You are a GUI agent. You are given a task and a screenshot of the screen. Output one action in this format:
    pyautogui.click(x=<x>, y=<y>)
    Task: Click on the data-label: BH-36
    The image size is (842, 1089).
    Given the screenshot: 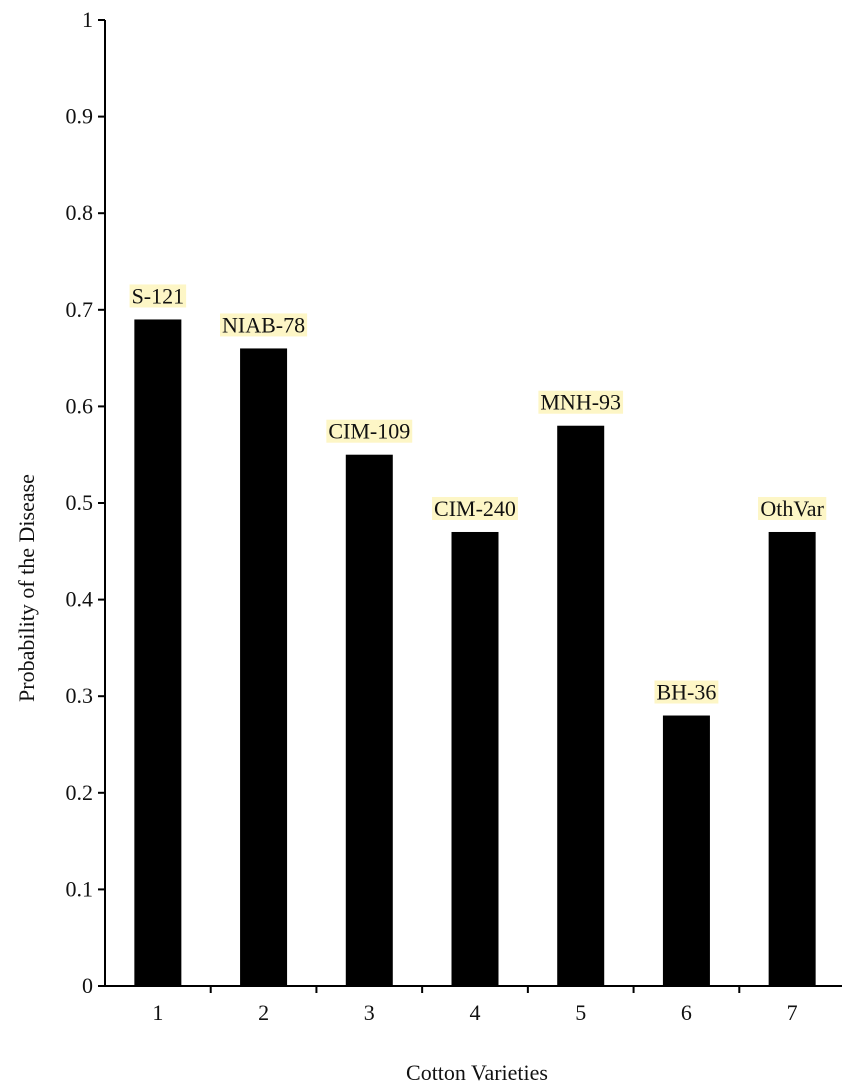 What is the action you would take?
    pyautogui.click(x=686, y=692)
    